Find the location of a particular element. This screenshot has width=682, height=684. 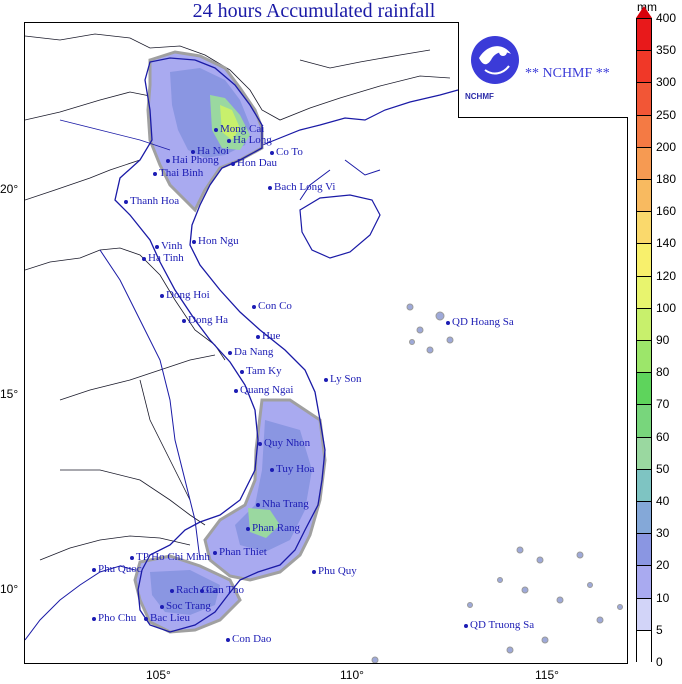

red-river is located at coordinates (115, 135).